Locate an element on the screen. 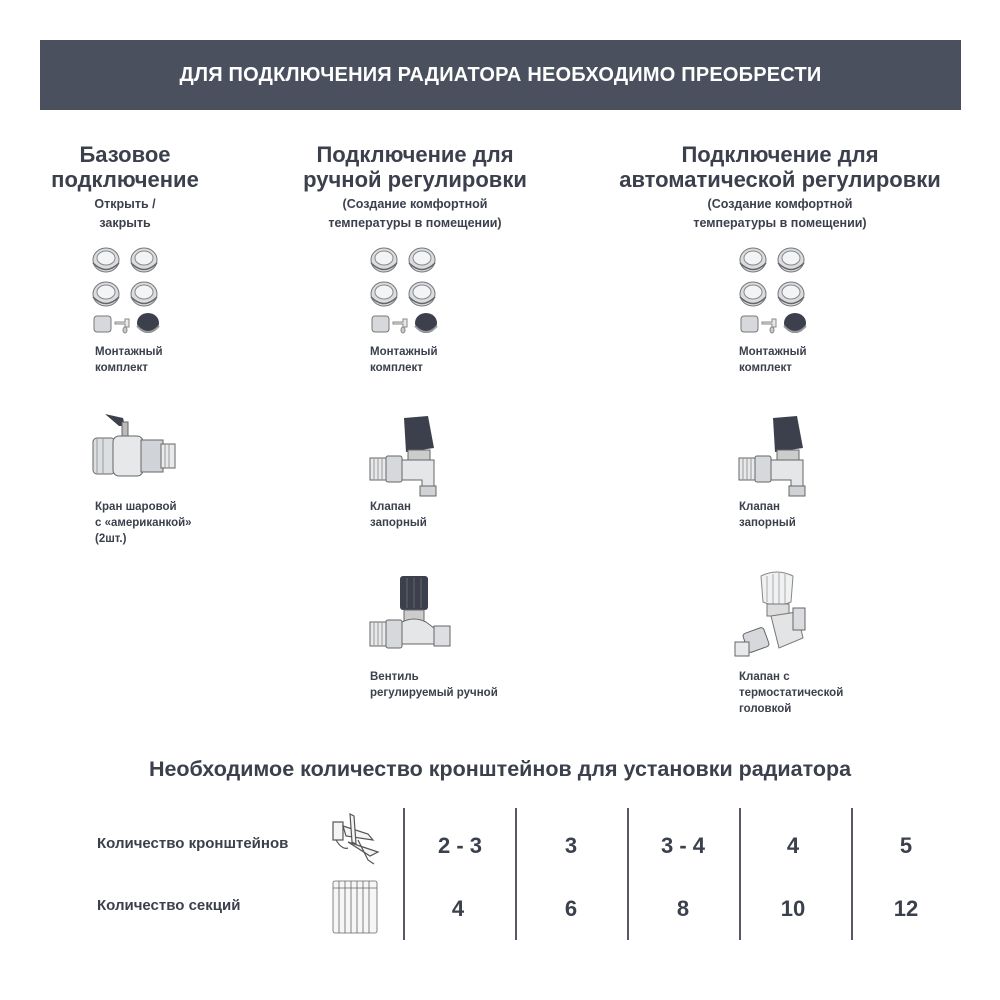  row-label-sections: Количество секций is located at coordinates (169, 905).